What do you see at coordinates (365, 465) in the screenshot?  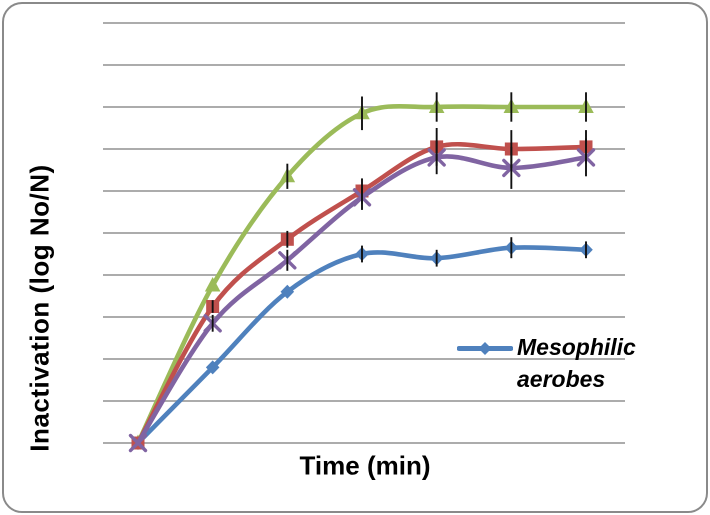 I see `x-axis-title: Time (min)` at bounding box center [365, 465].